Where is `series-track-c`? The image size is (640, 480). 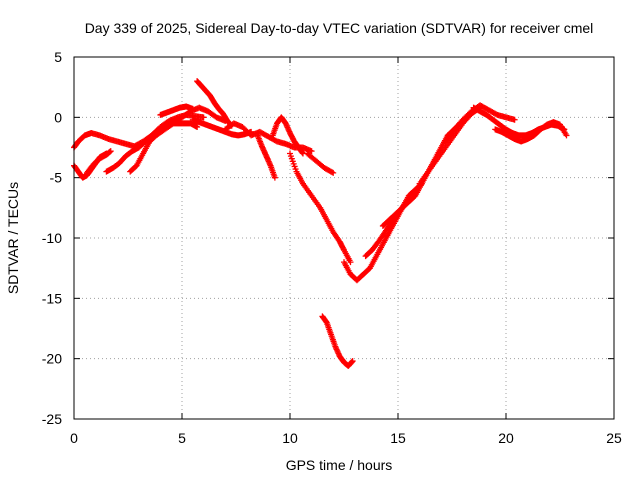
series-track-c is located at coordinates (98, 162).